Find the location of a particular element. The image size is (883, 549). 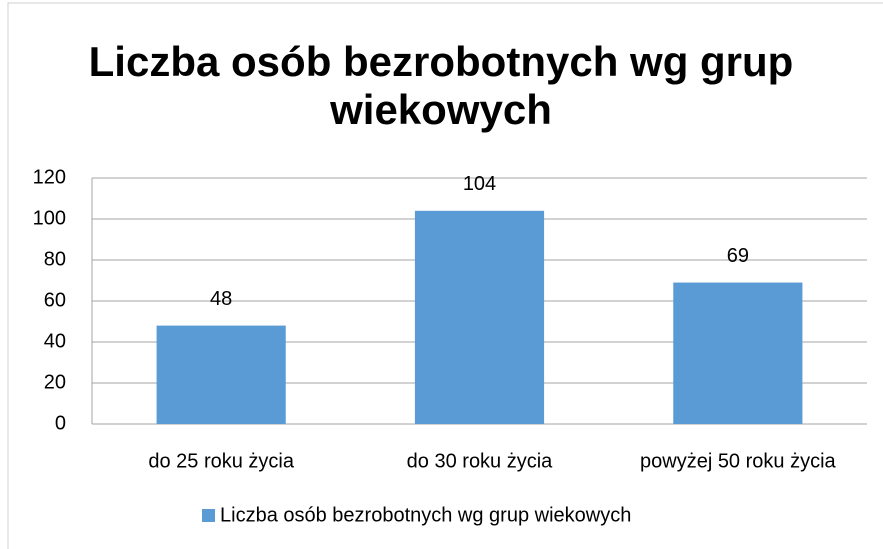

data-label: 48 is located at coordinates (221, 299).